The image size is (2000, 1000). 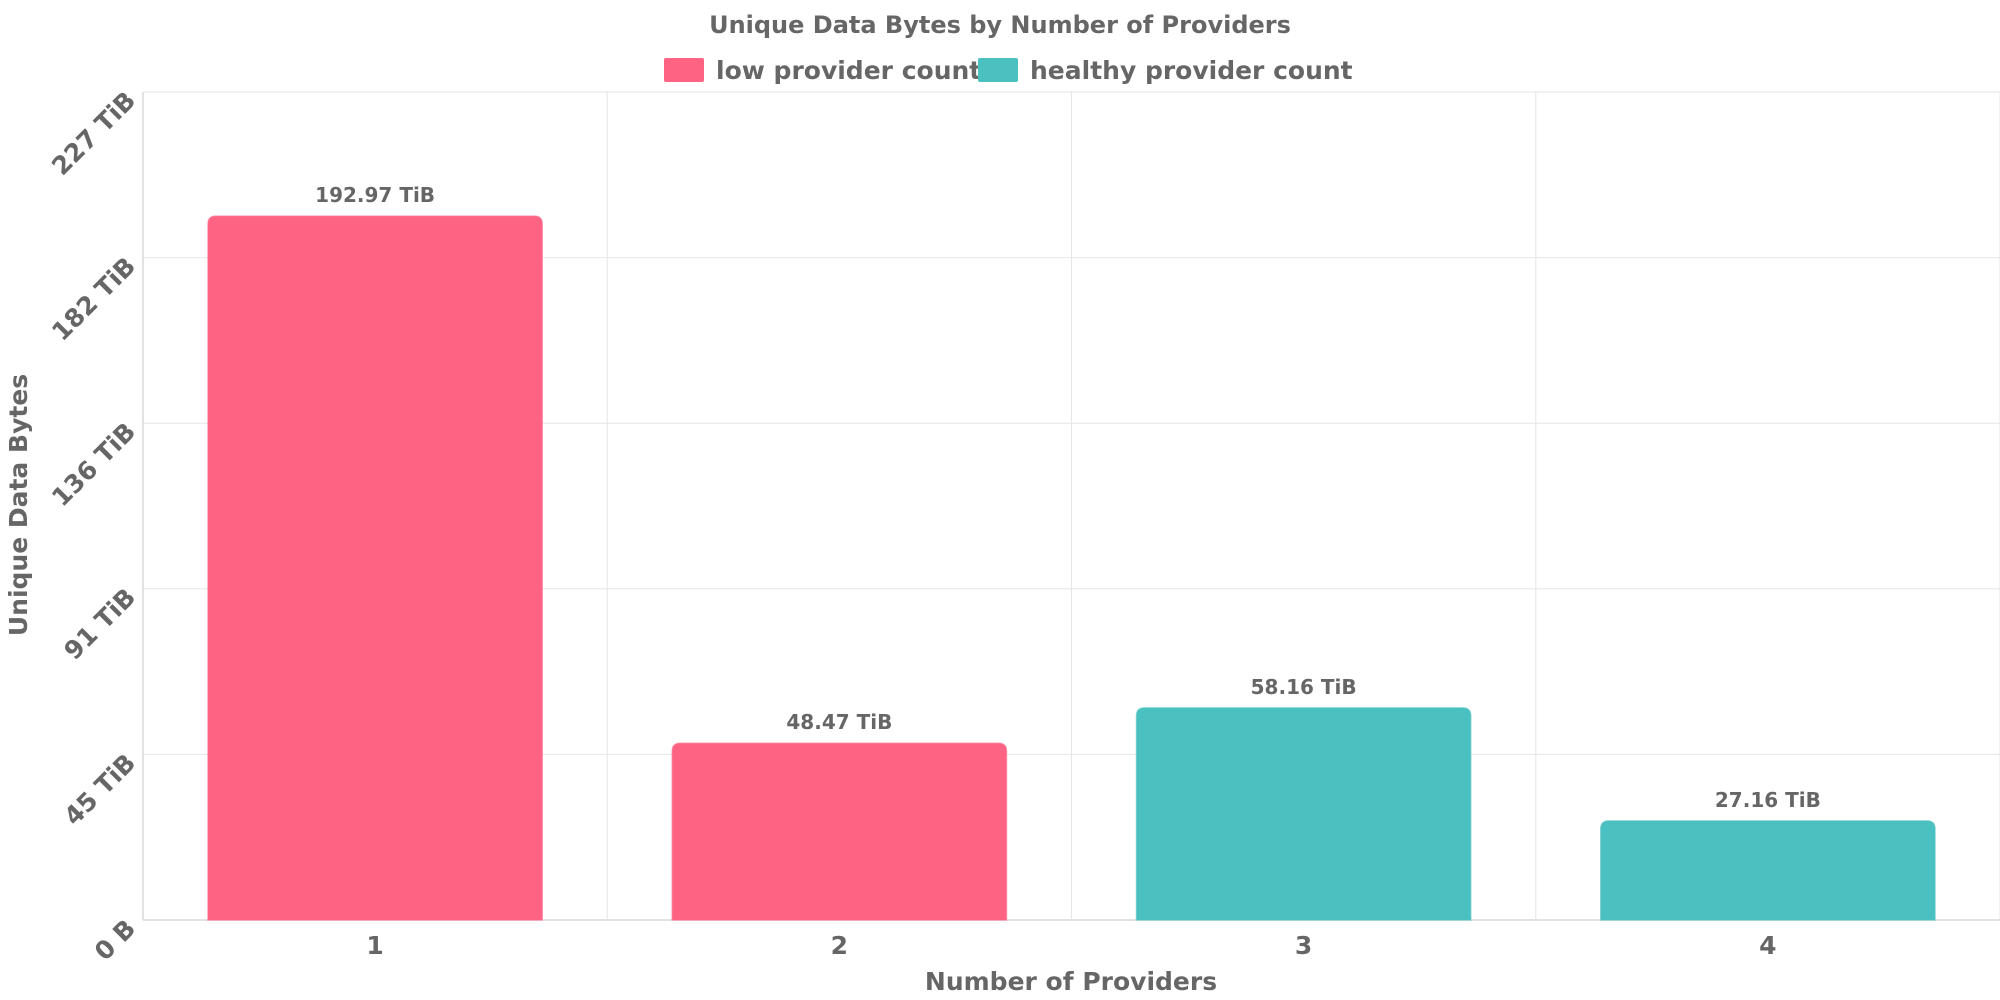 What do you see at coordinates (1767, 945) in the screenshot?
I see `x-tick-label-4: 4` at bounding box center [1767, 945].